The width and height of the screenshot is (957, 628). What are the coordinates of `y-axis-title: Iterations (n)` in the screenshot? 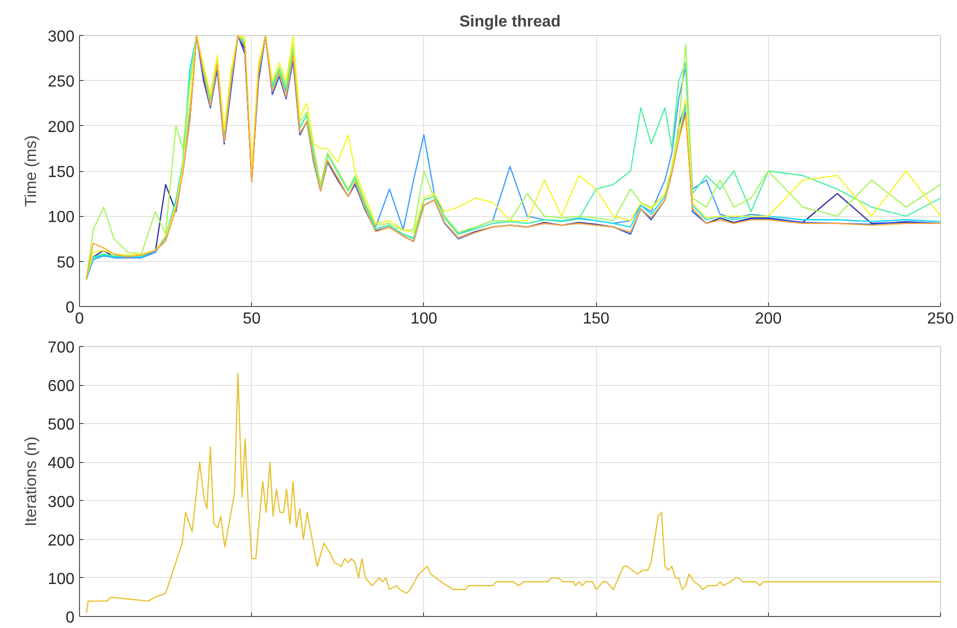 It's located at (31, 481).